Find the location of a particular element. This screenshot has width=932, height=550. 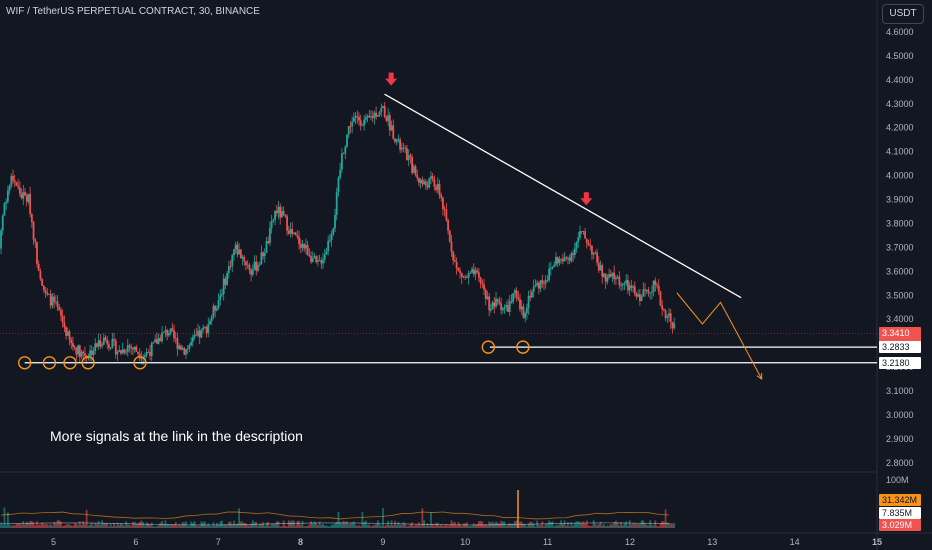

price-label: 3.2180 is located at coordinates (900, 362).